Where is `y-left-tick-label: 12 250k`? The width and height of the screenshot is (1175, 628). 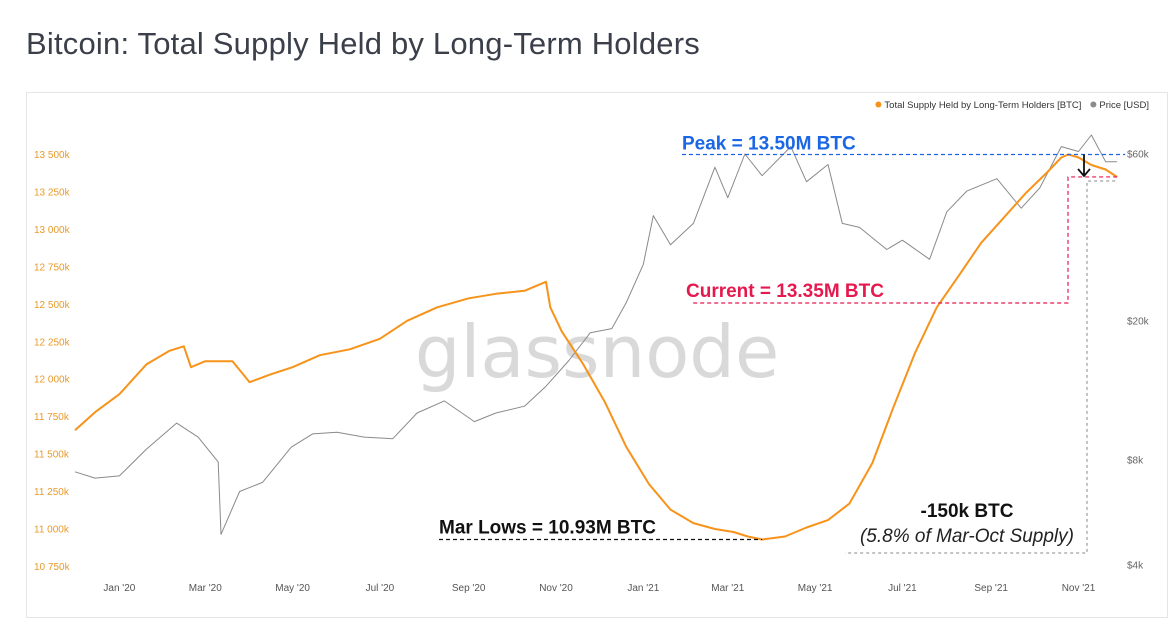 y-left-tick-label: 12 250k is located at coordinates (52, 342).